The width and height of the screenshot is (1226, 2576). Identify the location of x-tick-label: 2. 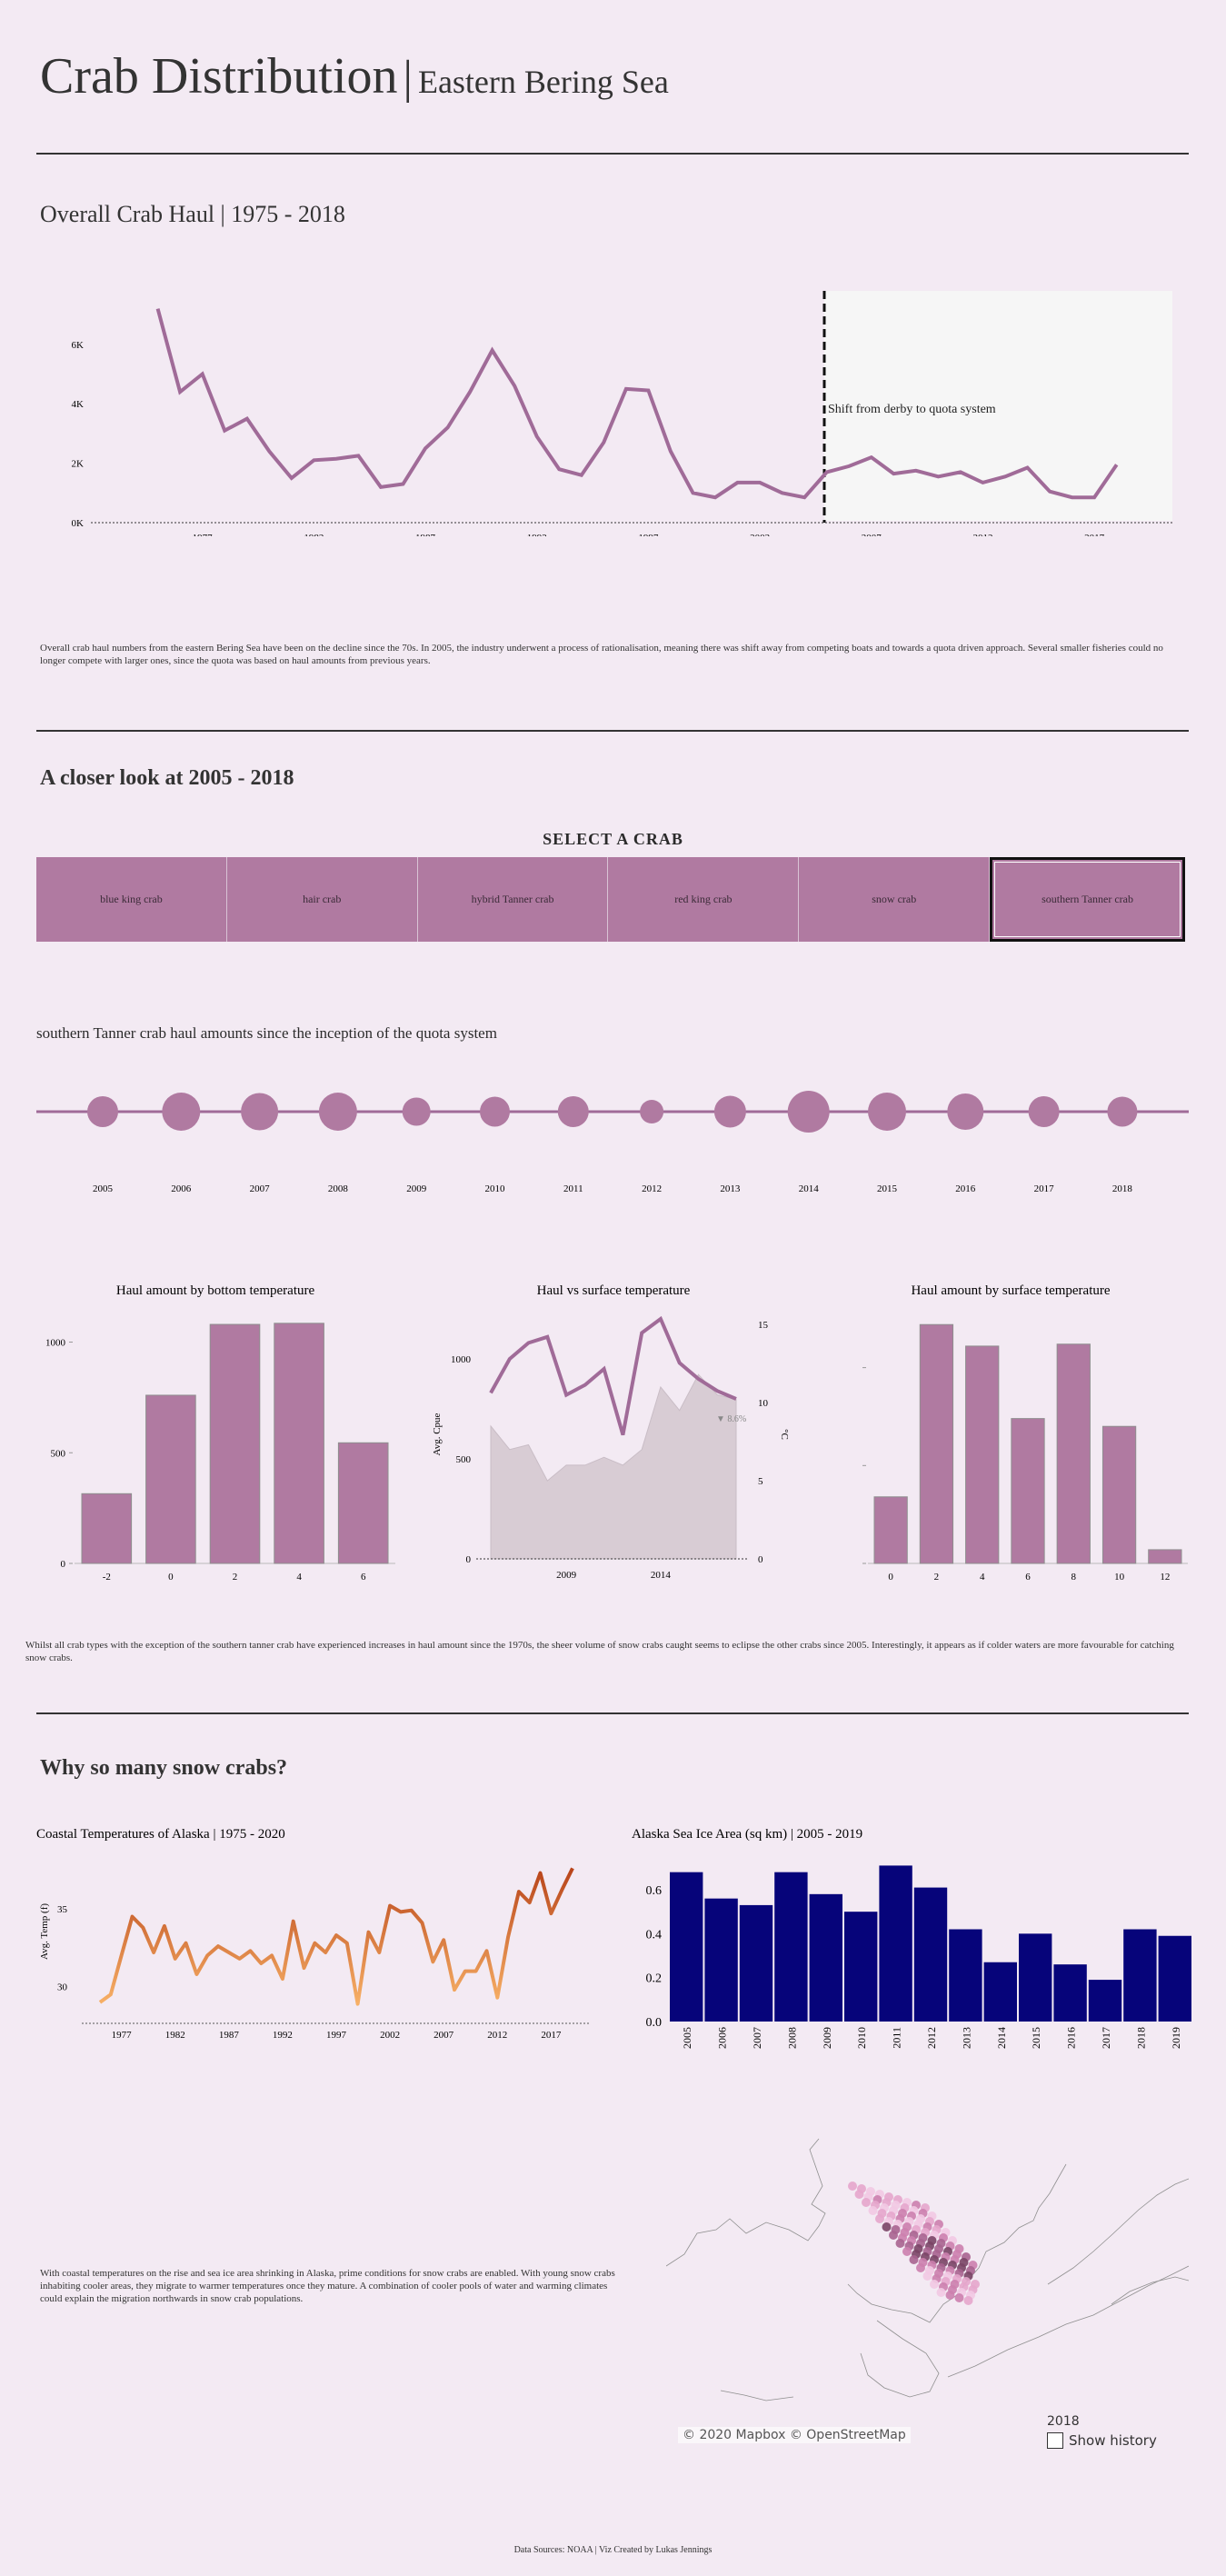
(937, 1577).